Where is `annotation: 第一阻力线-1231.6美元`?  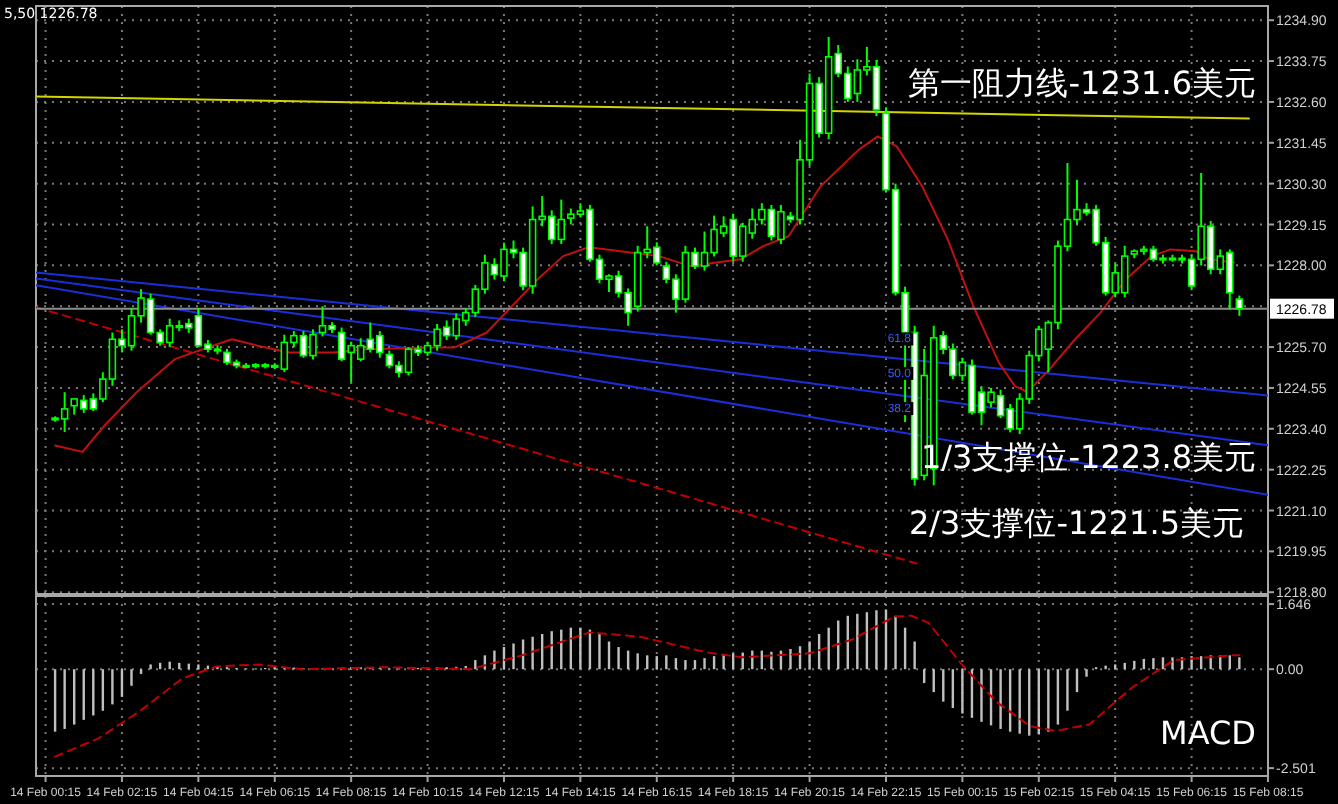
annotation: 第一阻力线-1231.6美元 is located at coordinates (1082, 83).